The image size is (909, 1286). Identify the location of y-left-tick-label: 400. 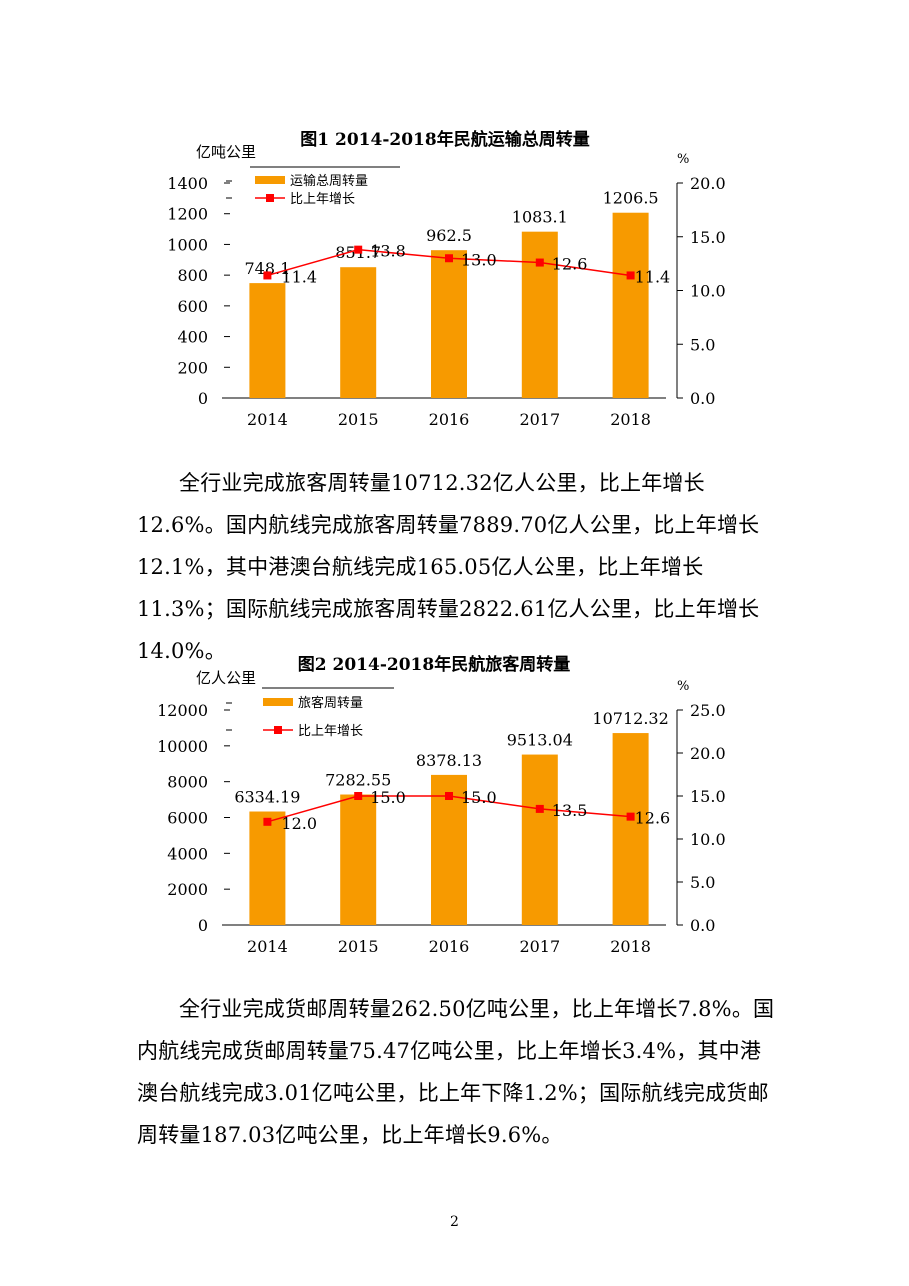
(192, 337).